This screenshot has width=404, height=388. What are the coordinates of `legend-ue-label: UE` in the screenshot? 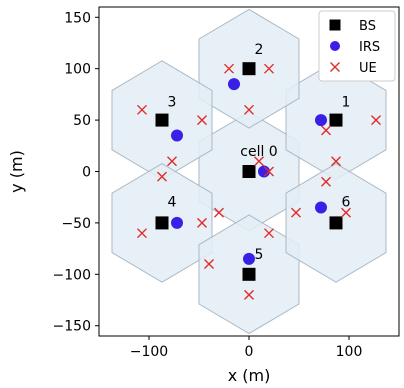 It's located at (368, 68).